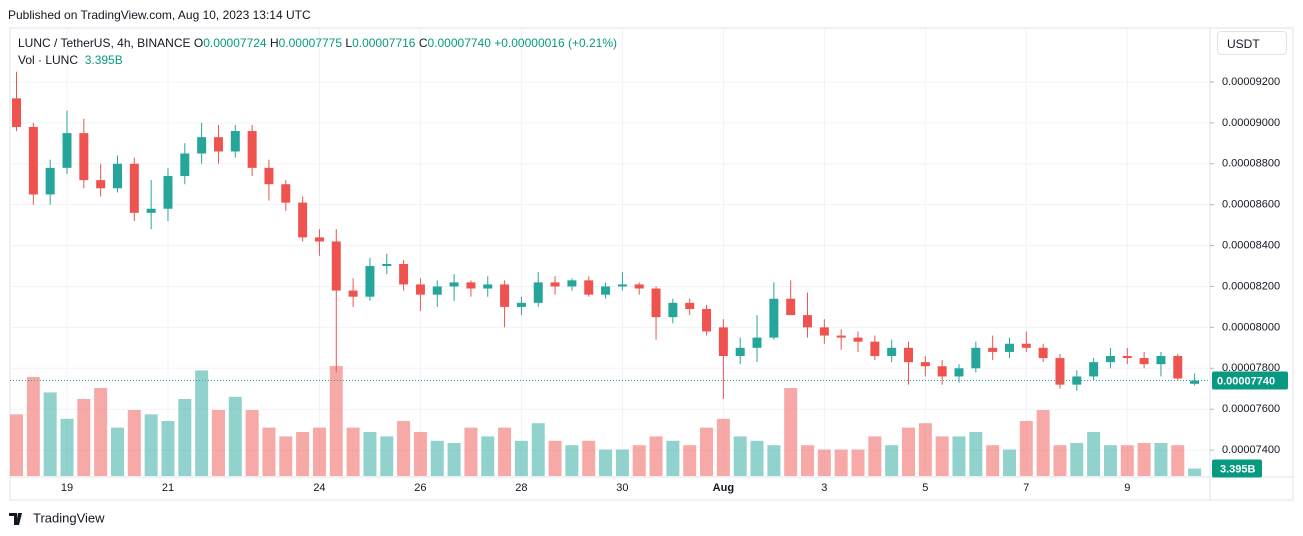 This screenshot has width=1303, height=536. What do you see at coordinates (1251, 327) in the screenshot?
I see `y-tick-label: 0.00008000` at bounding box center [1251, 327].